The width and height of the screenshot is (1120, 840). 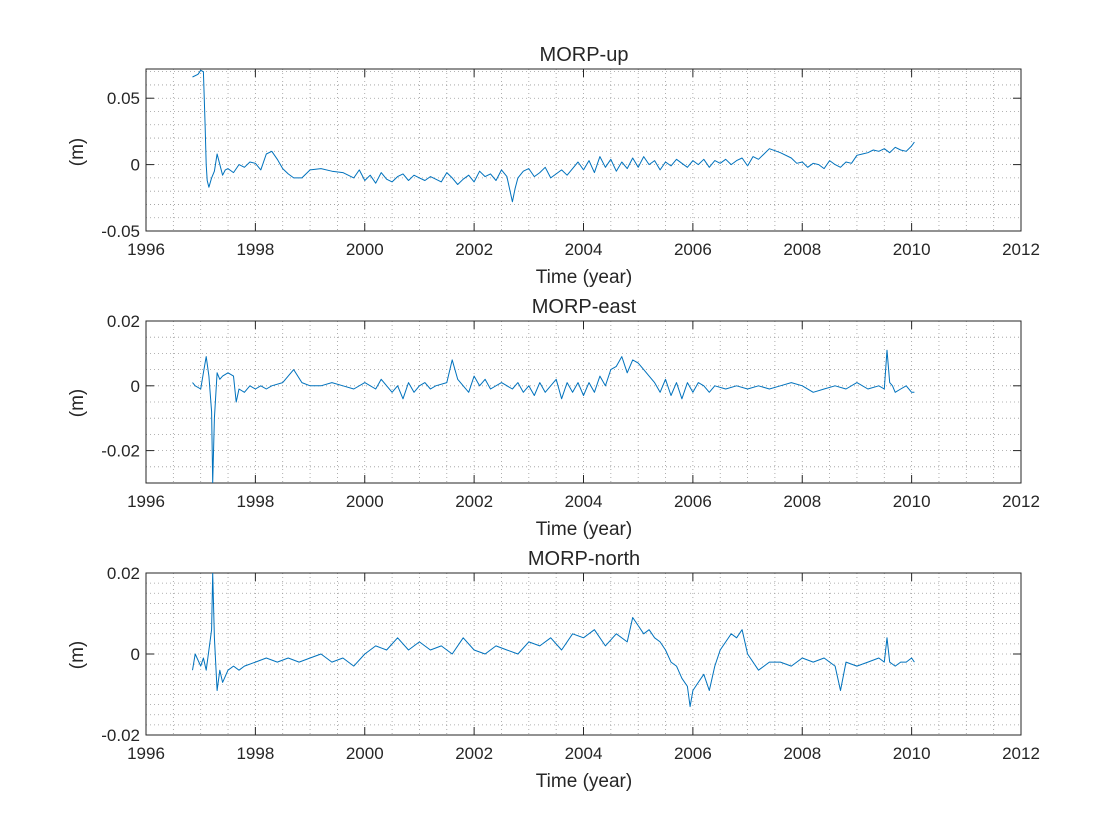 I want to click on subplot-title: MORP-north, so click(x=584, y=559).